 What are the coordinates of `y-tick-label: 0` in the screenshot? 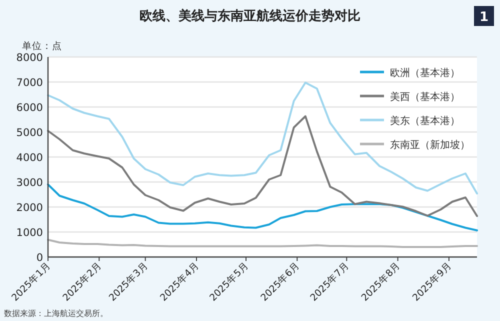 It's located at (39, 258).